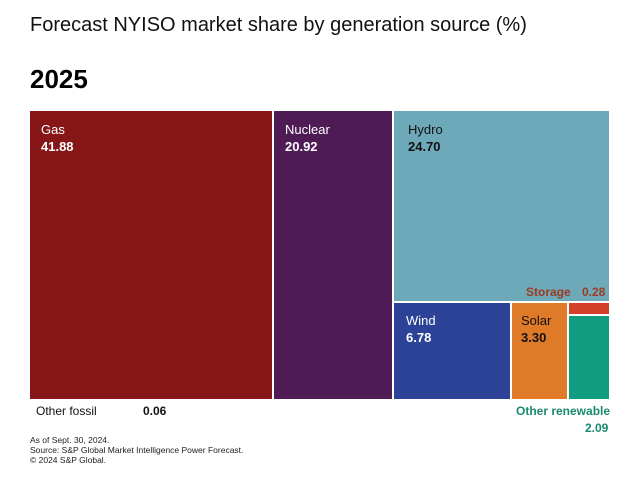 The image size is (640, 480). Describe the element at coordinates (53, 129) in the screenshot. I see `label-gas: Gas` at that location.